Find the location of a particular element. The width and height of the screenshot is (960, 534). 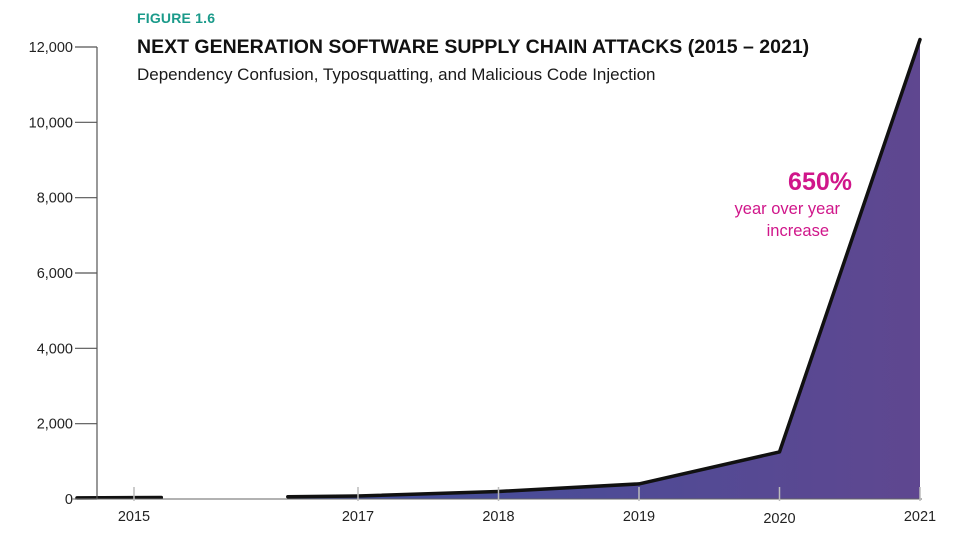

x-tick-label-1: 2017 is located at coordinates (358, 517).